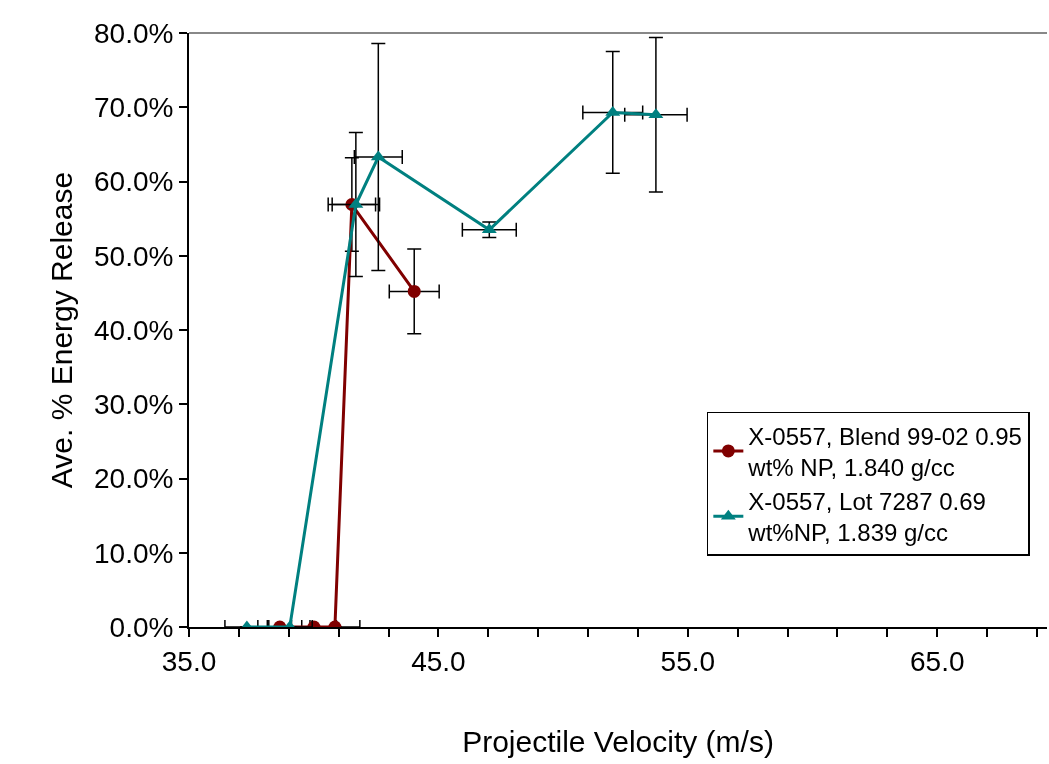 This screenshot has height=764, width=1049. Describe the element at coordinates (133, 553) in the screenshot. I see `y-tick-label: 10.0%` at that location.